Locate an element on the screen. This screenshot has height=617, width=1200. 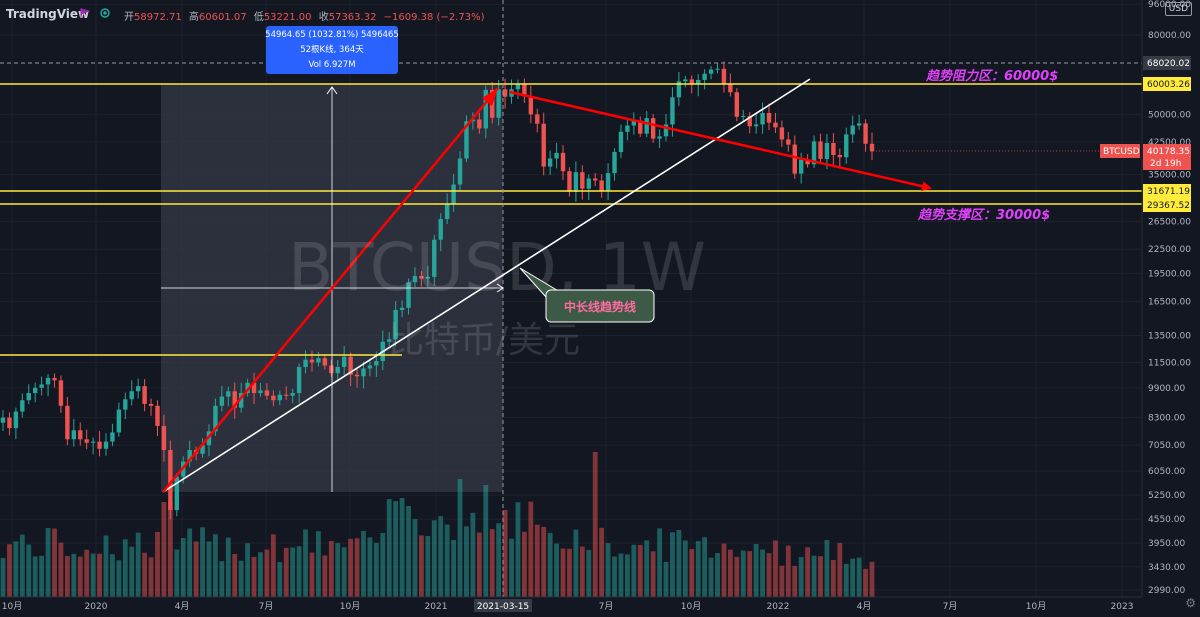
svg-text: 29367.52 is located at coordinates (1168, 206).